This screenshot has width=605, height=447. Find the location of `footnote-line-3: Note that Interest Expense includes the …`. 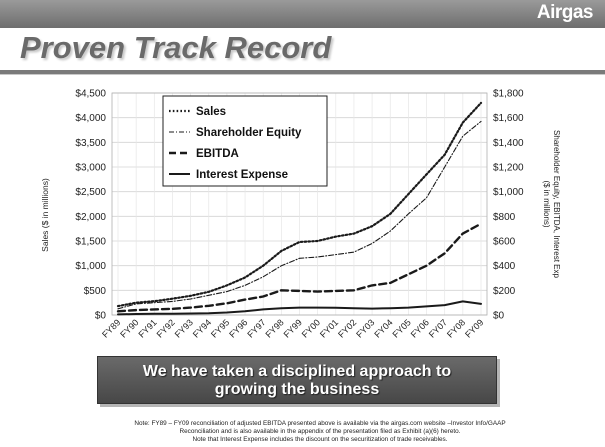

footnote-line-3: Note that Interest Expense includes the … is located at coordinates (320, 440).